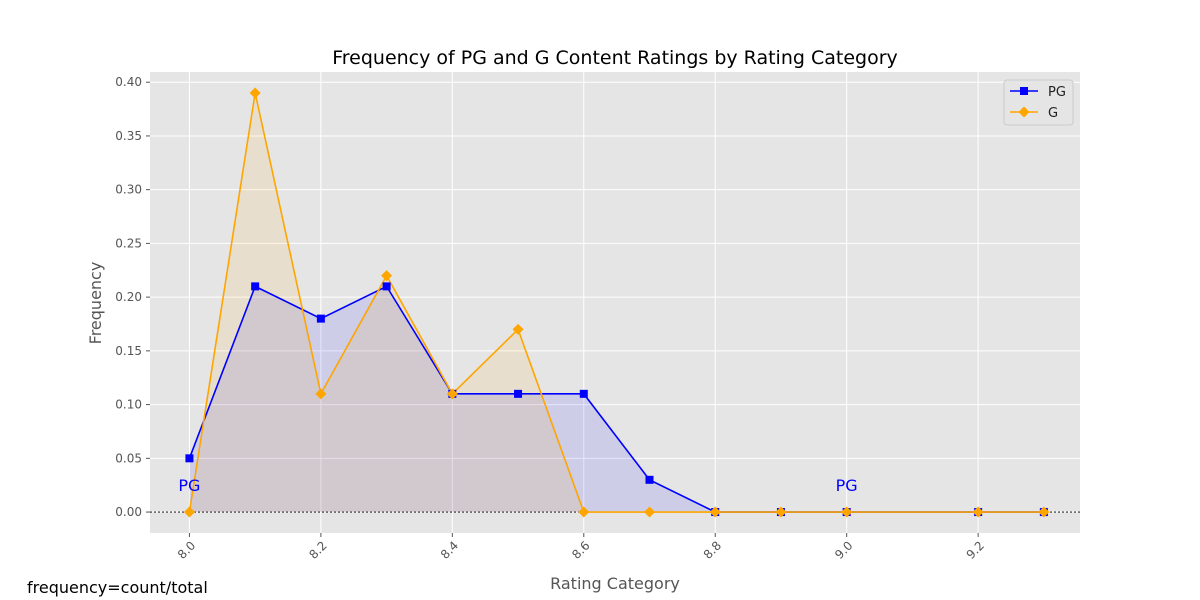 The height and width of the screenshot is (600, 1200). Describe the element at coordinates (128, 458) in the screenshot. I see `y-tick-label: 0.05` at that location.